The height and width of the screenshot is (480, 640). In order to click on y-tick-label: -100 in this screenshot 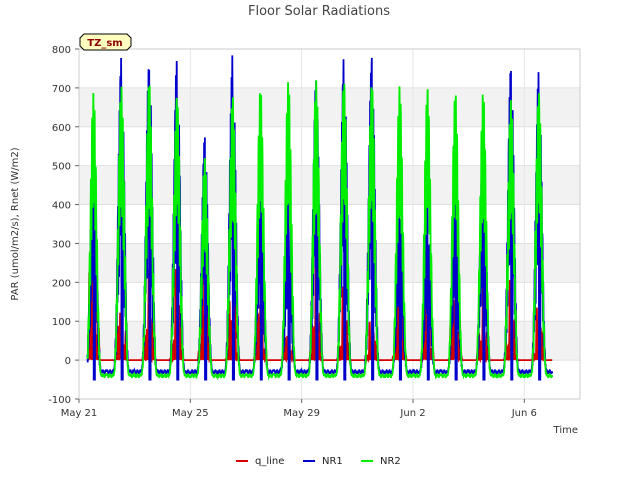, I will do `click(59, 400)`.